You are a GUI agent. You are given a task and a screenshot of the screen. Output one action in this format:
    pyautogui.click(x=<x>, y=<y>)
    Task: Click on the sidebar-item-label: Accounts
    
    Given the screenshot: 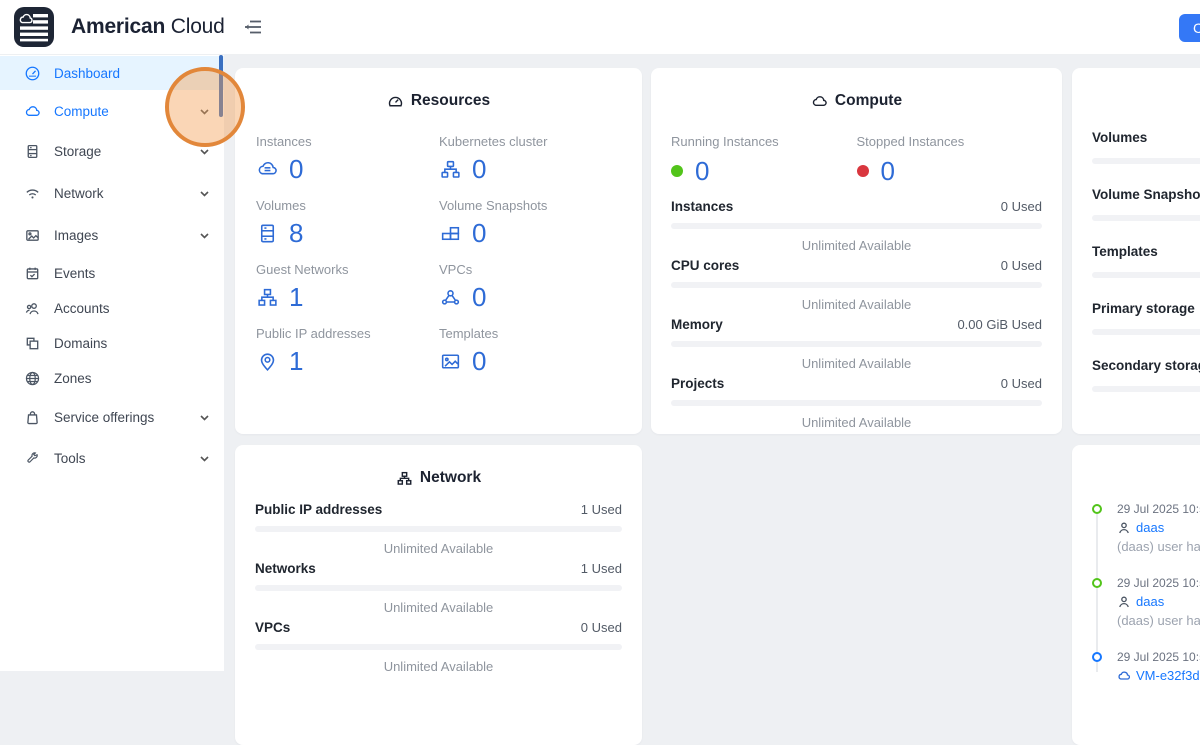 What is the action you would take?
    pyautogui.click(x=82, y=308)
    